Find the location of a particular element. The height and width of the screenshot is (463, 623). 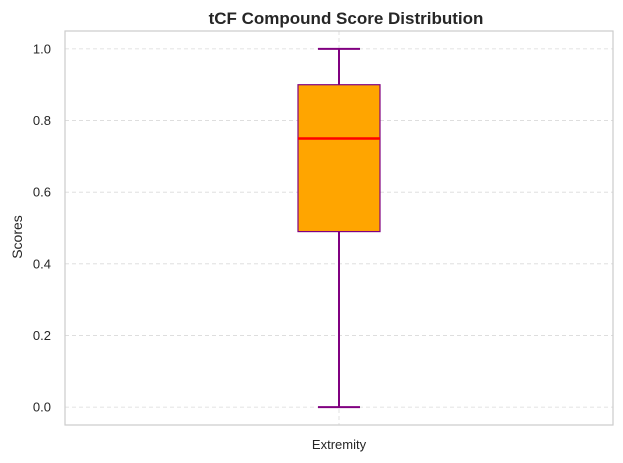

y-tick-label: 0.4 is located at coordinates (42, 263).